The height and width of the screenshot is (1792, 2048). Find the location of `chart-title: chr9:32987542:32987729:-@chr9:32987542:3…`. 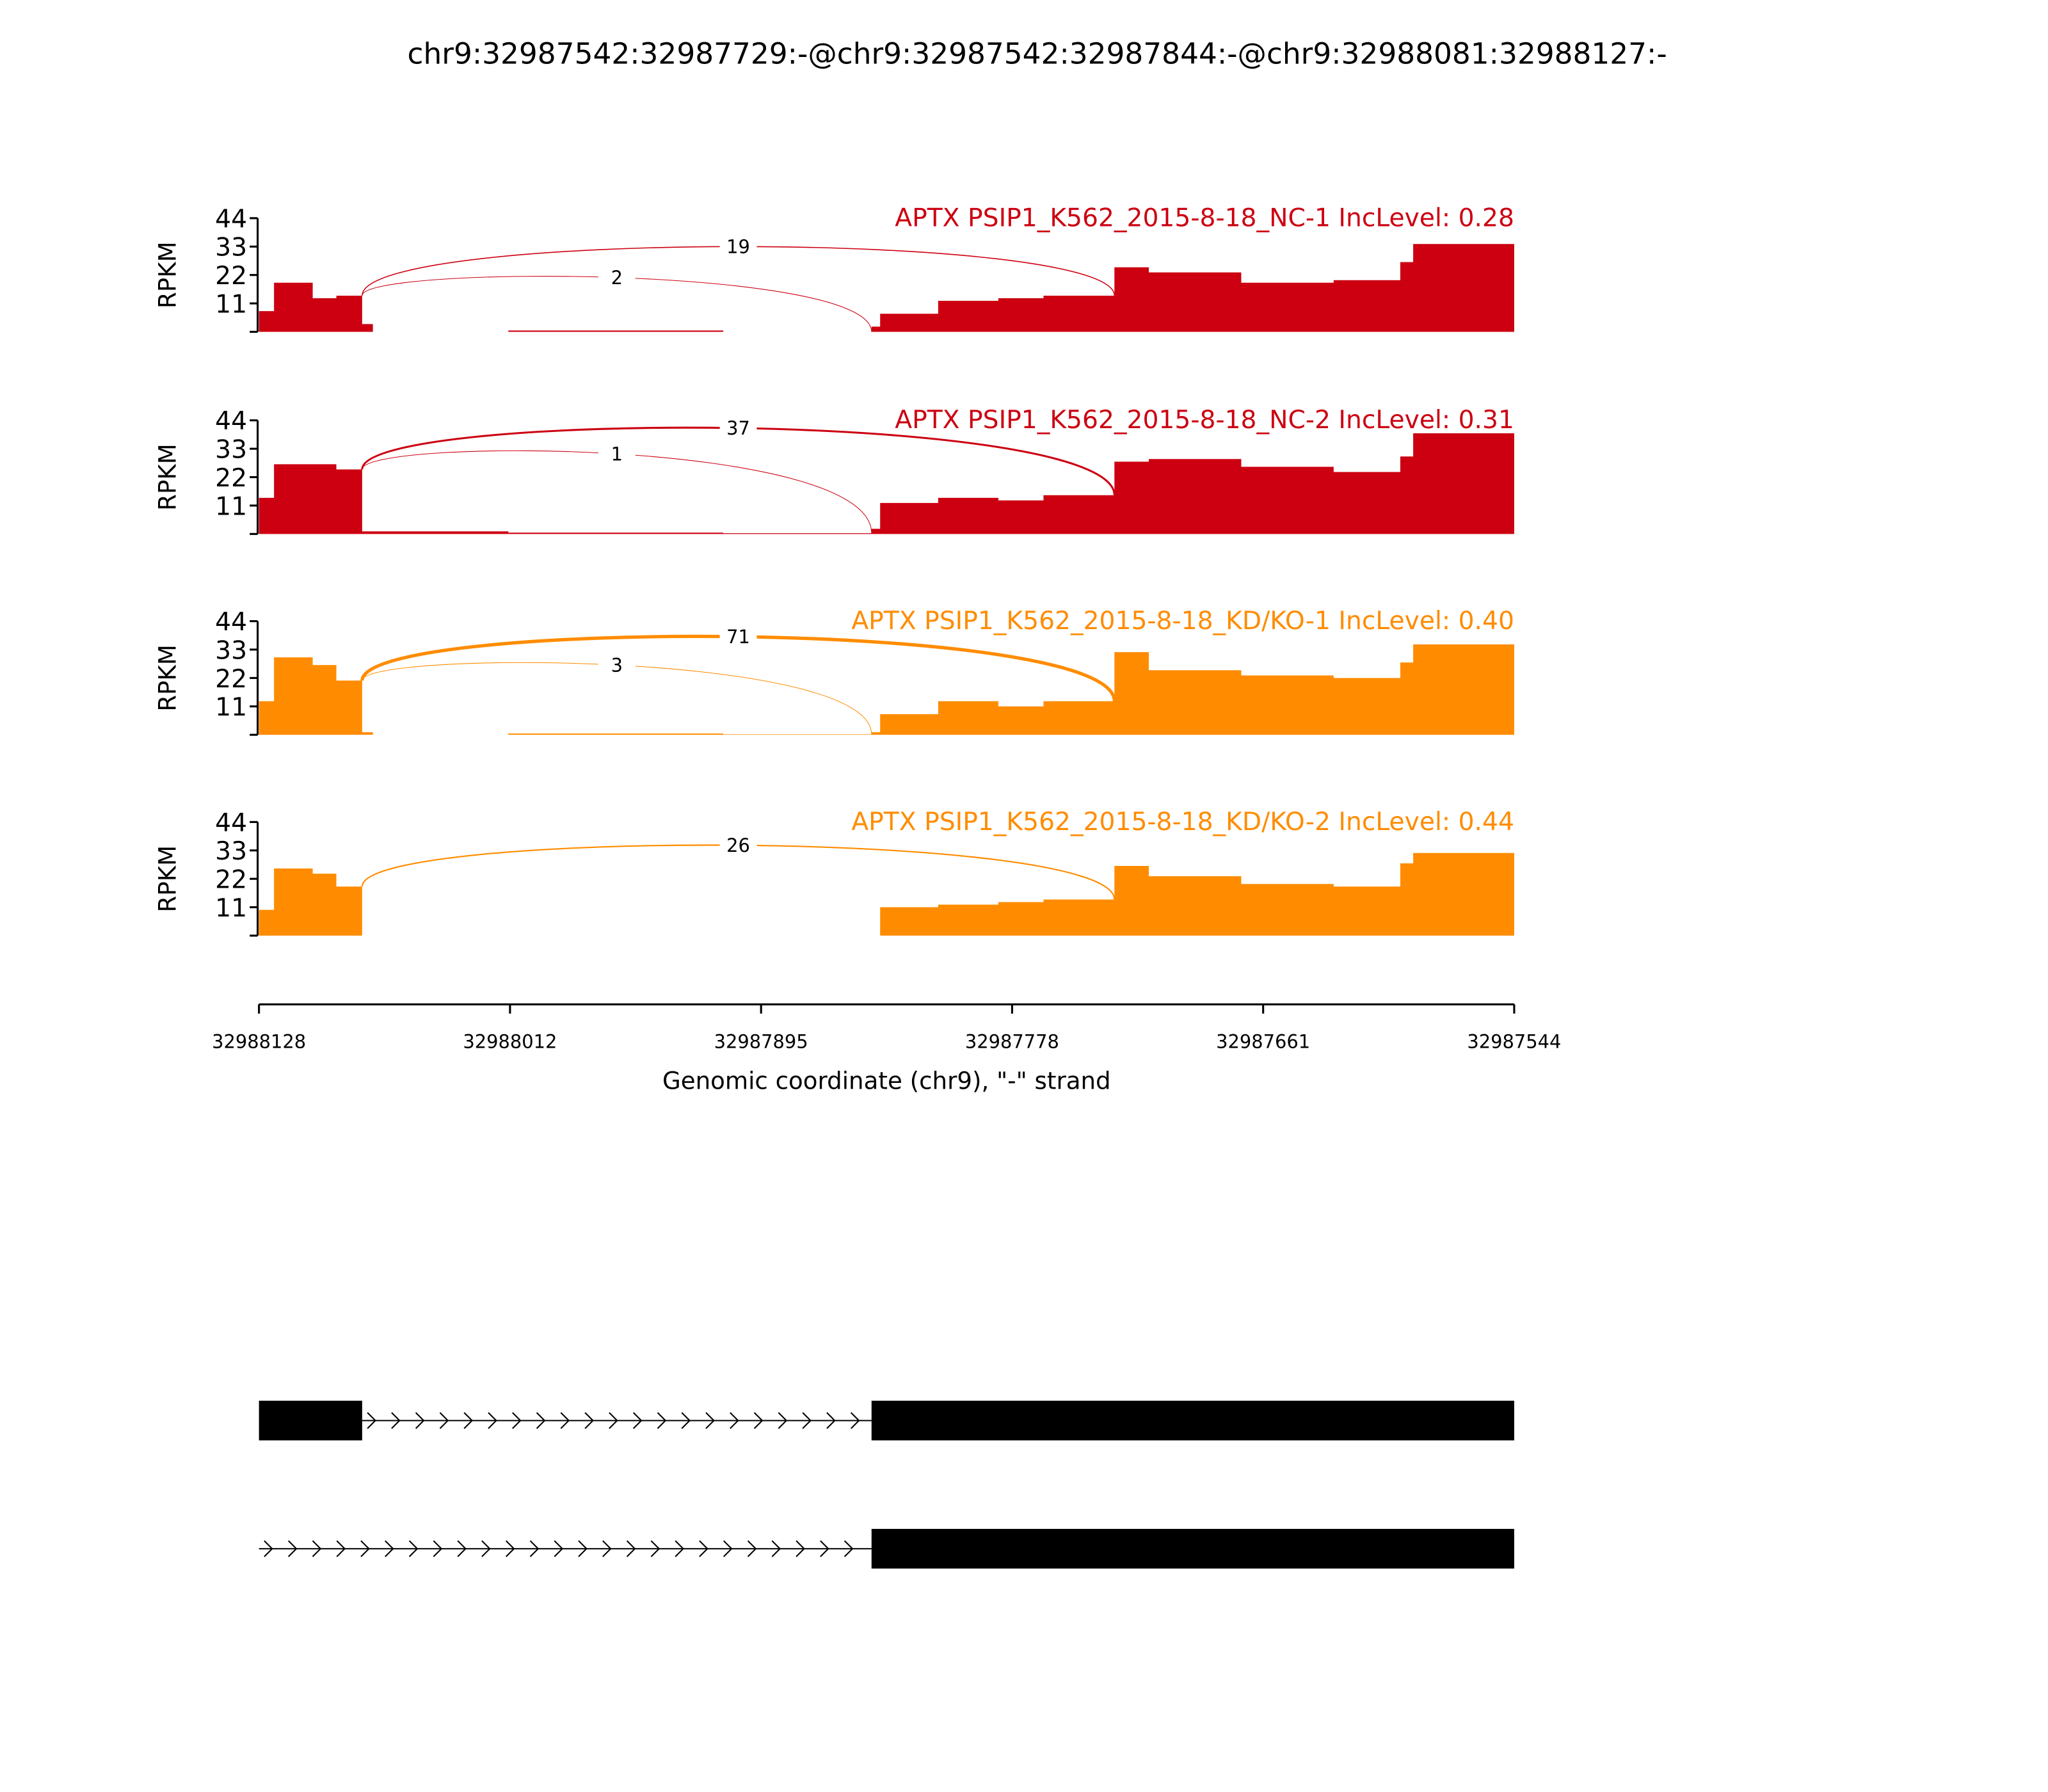

chart-title: chr9:32987542:32987729:-@chr9:32987542:3… is located at coordinates (1037, 53).